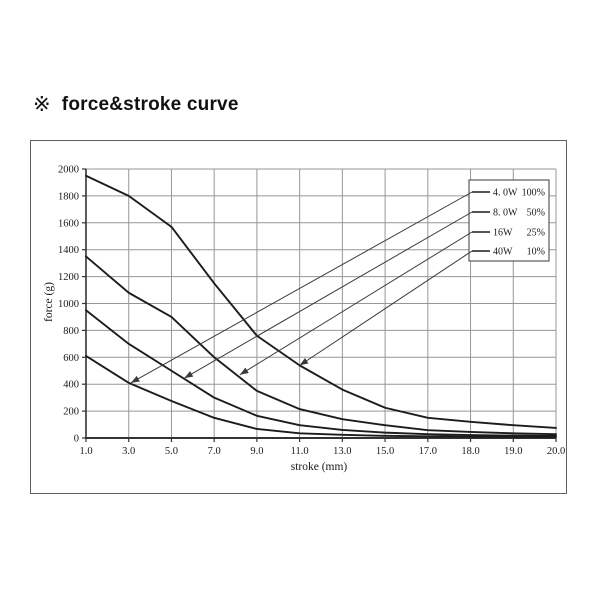 The height and width of the screenshot is (600, 600). What do you see at coordinates (68, 304) in the screenshot?
I see `y-tick-label: 1000` at bounding box center [68, 304].